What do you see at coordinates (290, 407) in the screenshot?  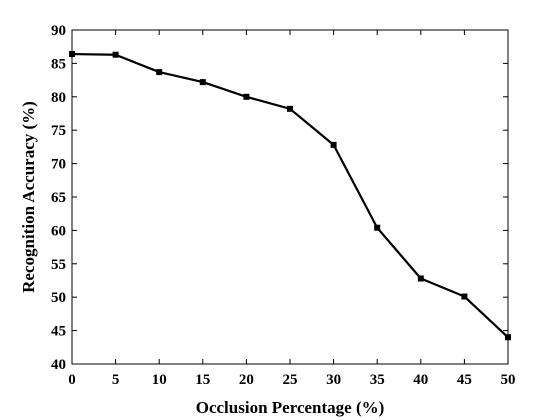 I see `x-axis-label: Occlusion Percentage (%)` at bounding box center [290, 407].